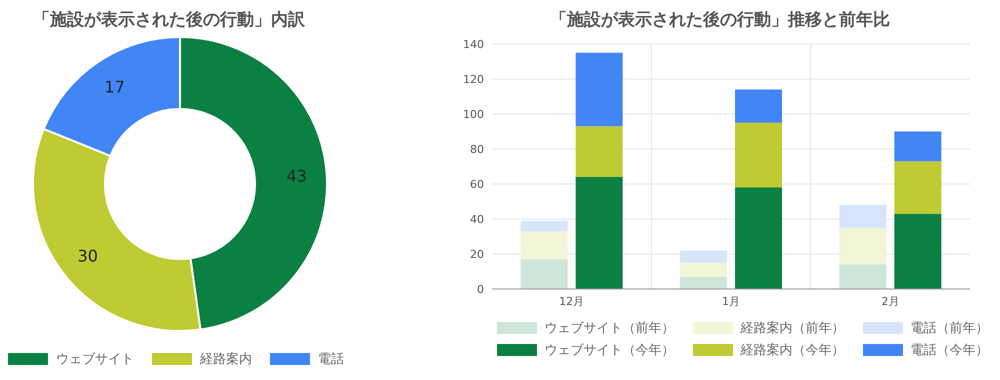  I want to click on legend-label: ウェブサイト（今年）, so click(609, 350).